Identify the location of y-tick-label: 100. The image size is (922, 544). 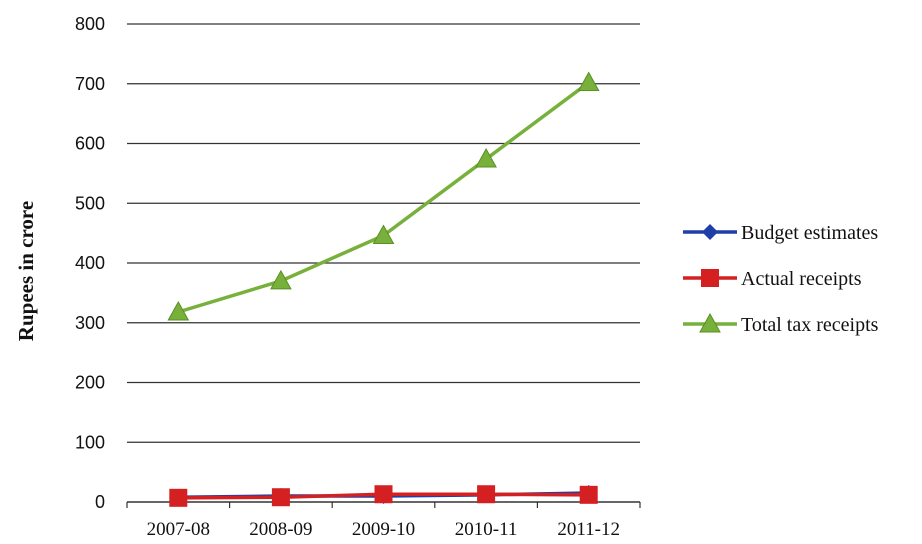
(90, 442).